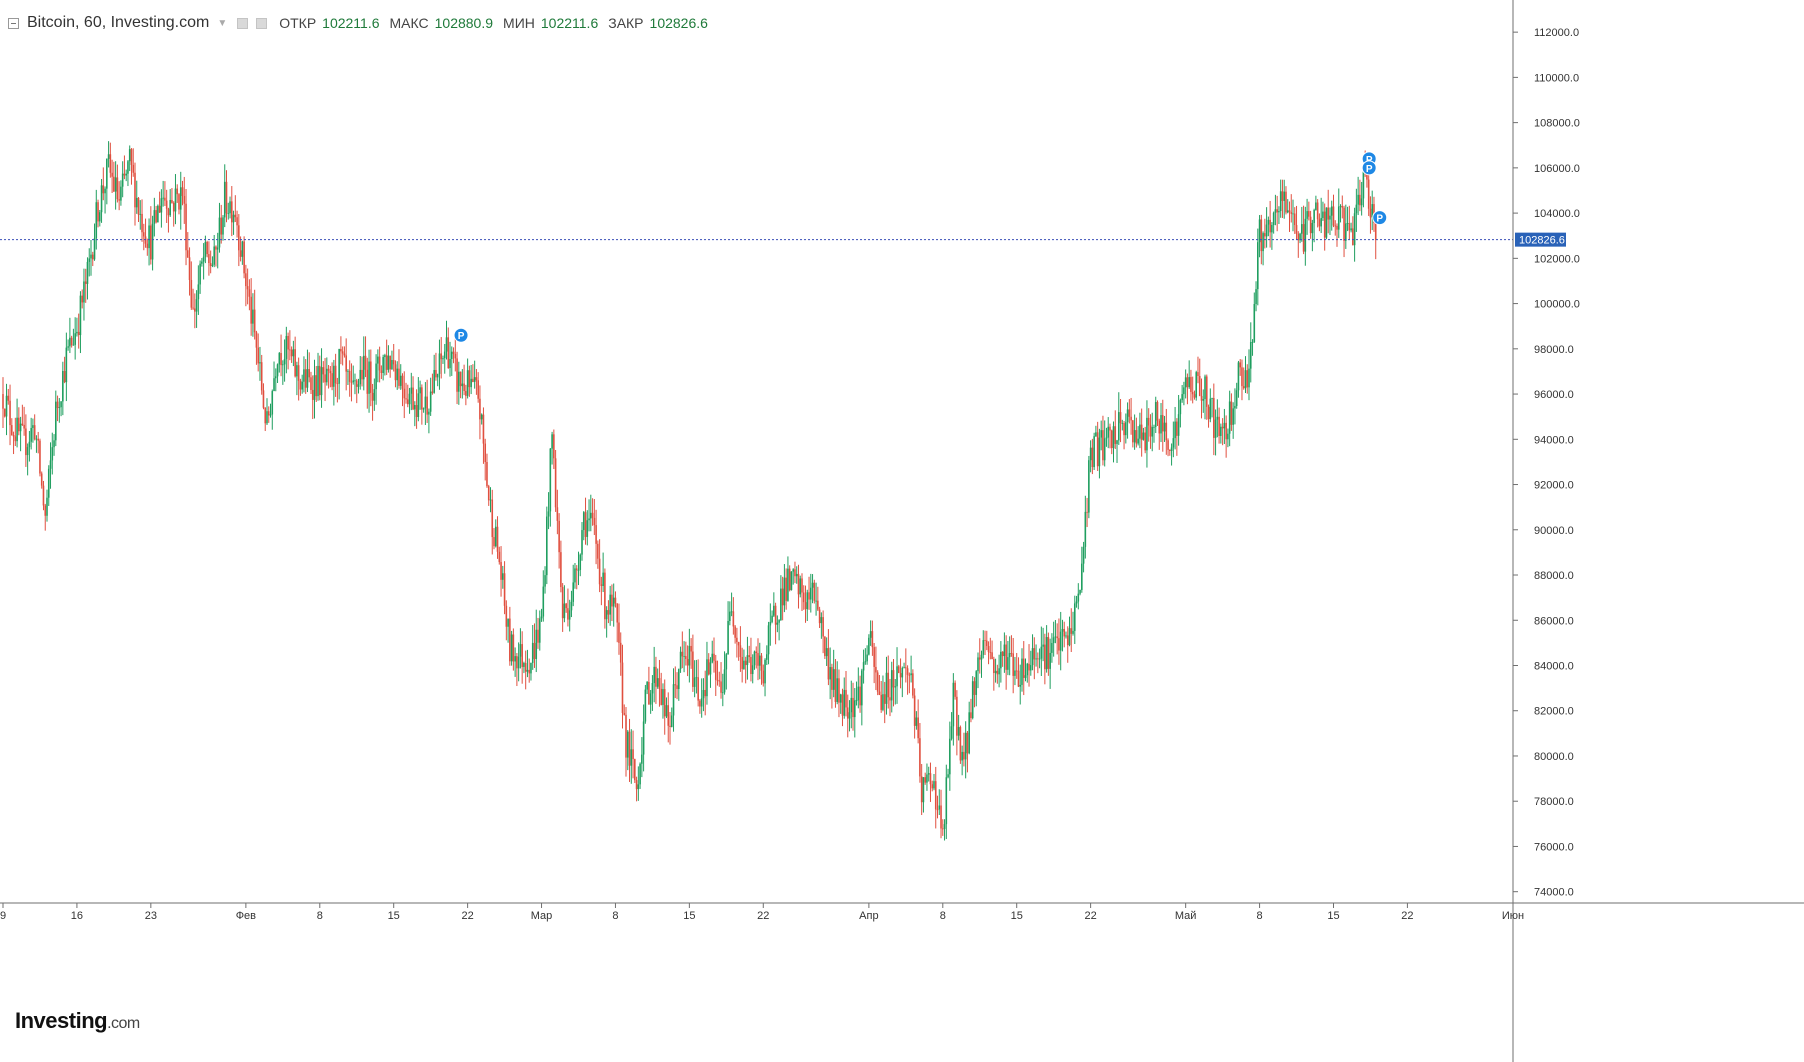  Describe the element at coordinates (320, 916) in the screenshot. I see `x-tick-label: 8` at that location.